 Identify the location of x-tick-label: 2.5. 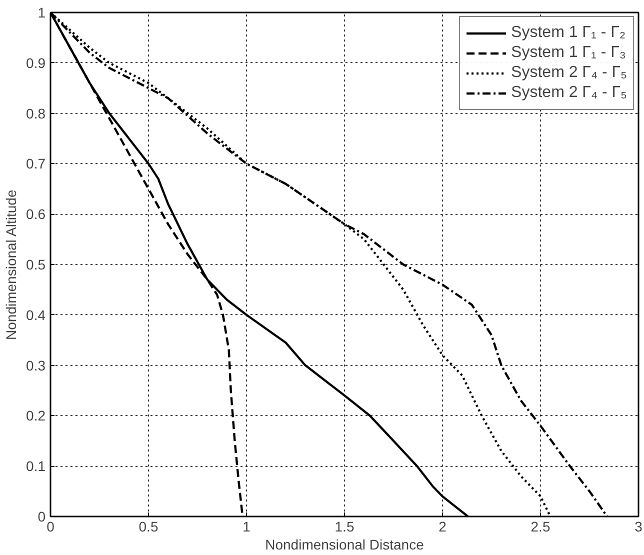
(540, 526).